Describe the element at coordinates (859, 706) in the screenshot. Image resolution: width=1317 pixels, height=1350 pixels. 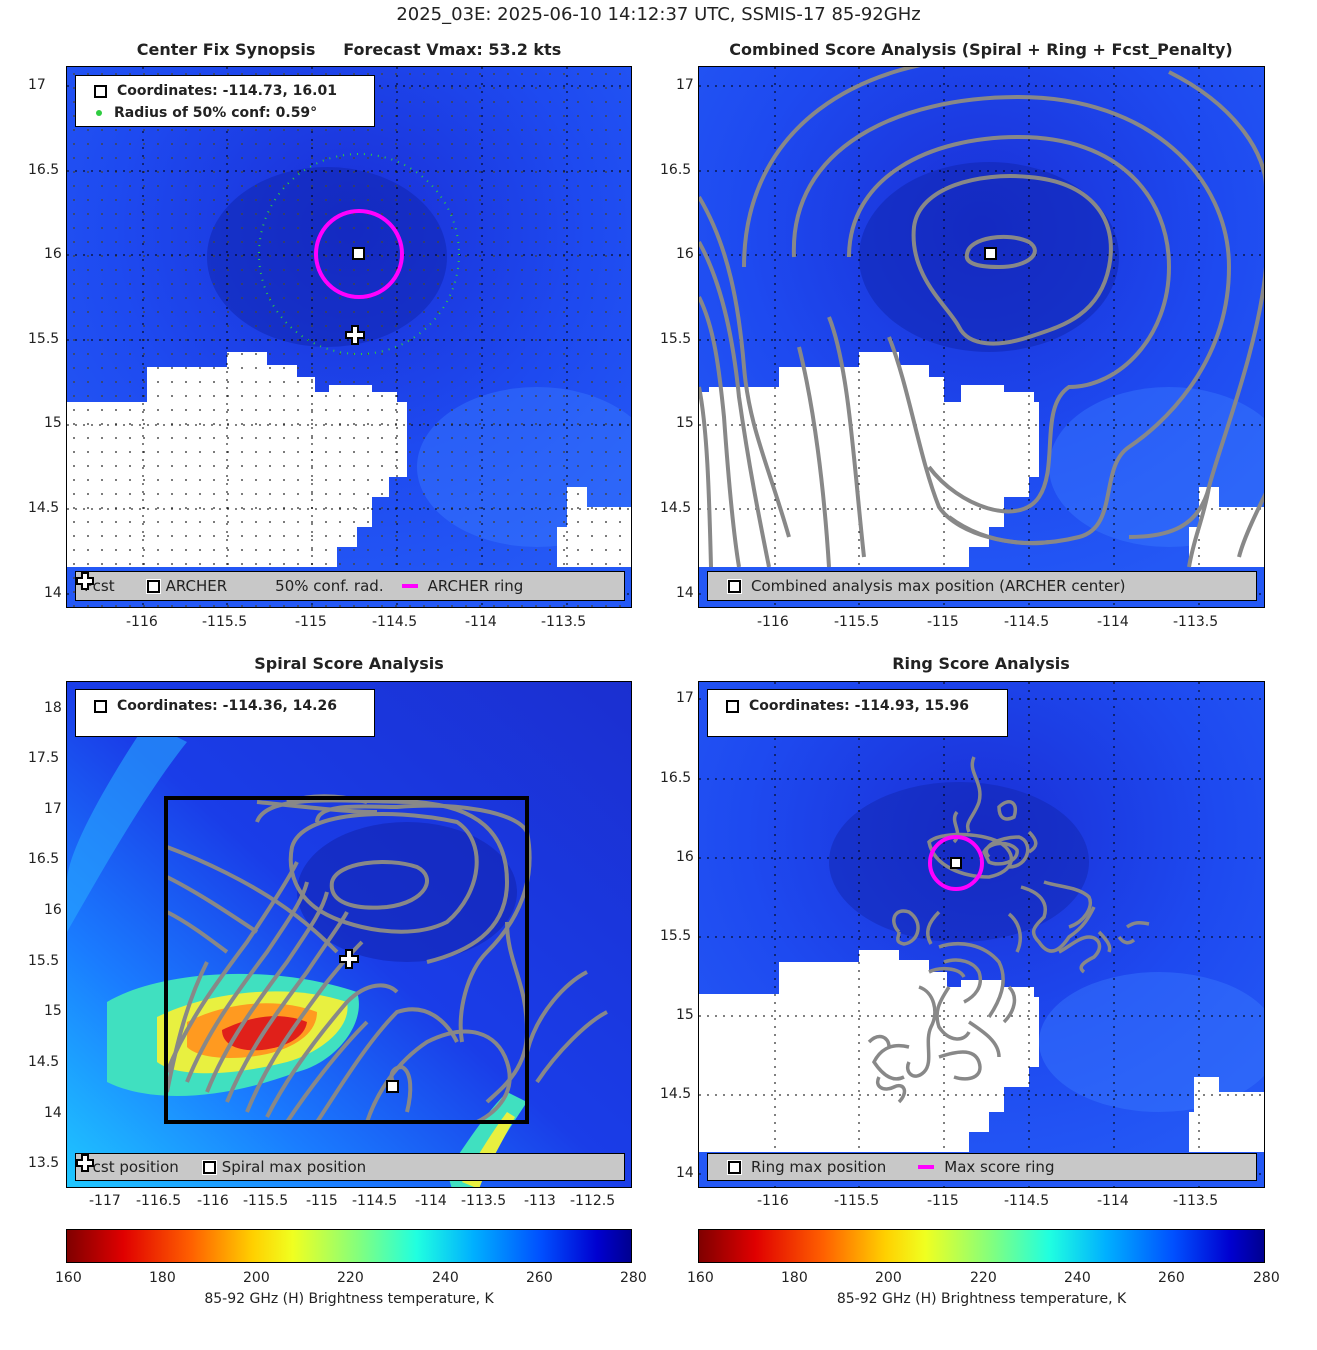
I see `info-coordinates: Coordinates: -114.93, 15.96` at that location.